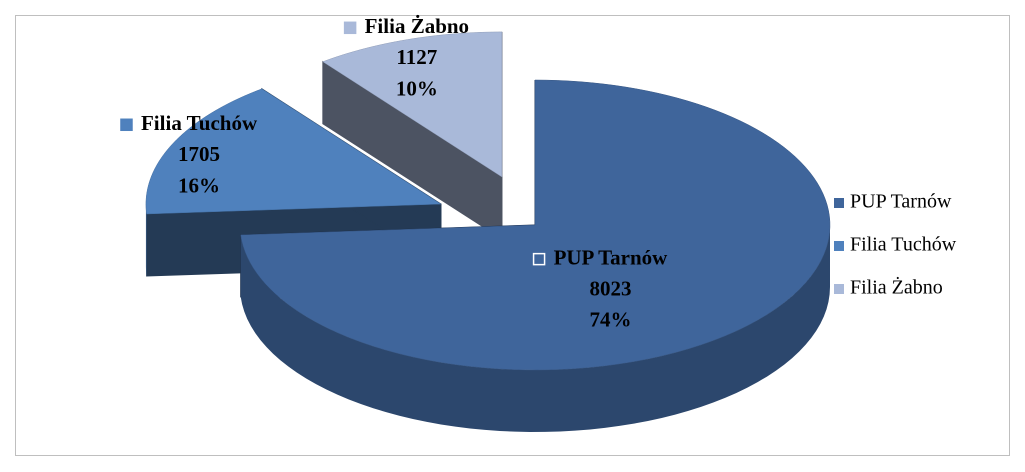 The image size is (1025, 472). Describe the element at coordinates (901, 202) in the screenshot. I see `legend-label: PUP Tarnów` at that location.